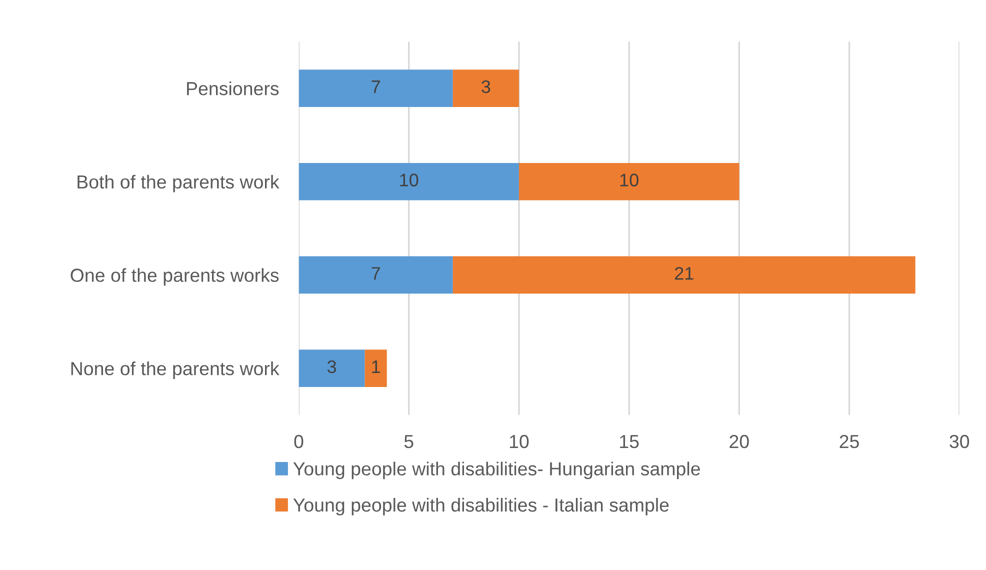 This screenshot has height=570, width=986. I want to click on legend-label: Young people with disabilities- Hungarian sample, so click(496, 471).